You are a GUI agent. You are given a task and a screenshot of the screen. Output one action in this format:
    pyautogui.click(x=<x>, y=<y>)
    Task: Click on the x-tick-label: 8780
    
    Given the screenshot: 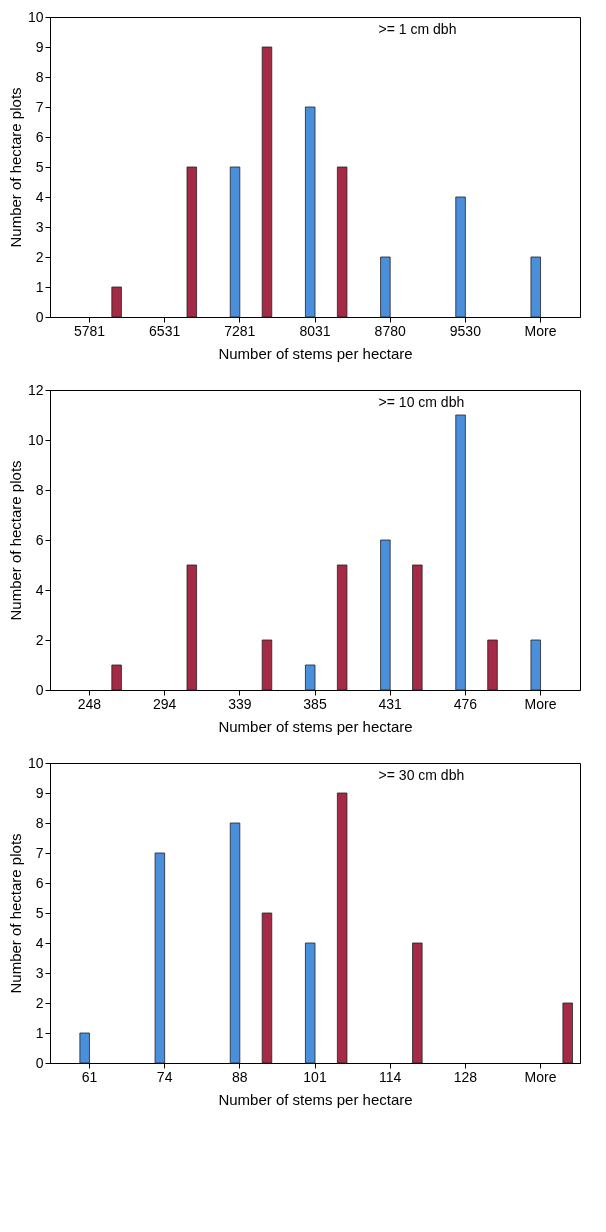 What is the action you would take?
    pyautogui.click(x=390, y=330)
    